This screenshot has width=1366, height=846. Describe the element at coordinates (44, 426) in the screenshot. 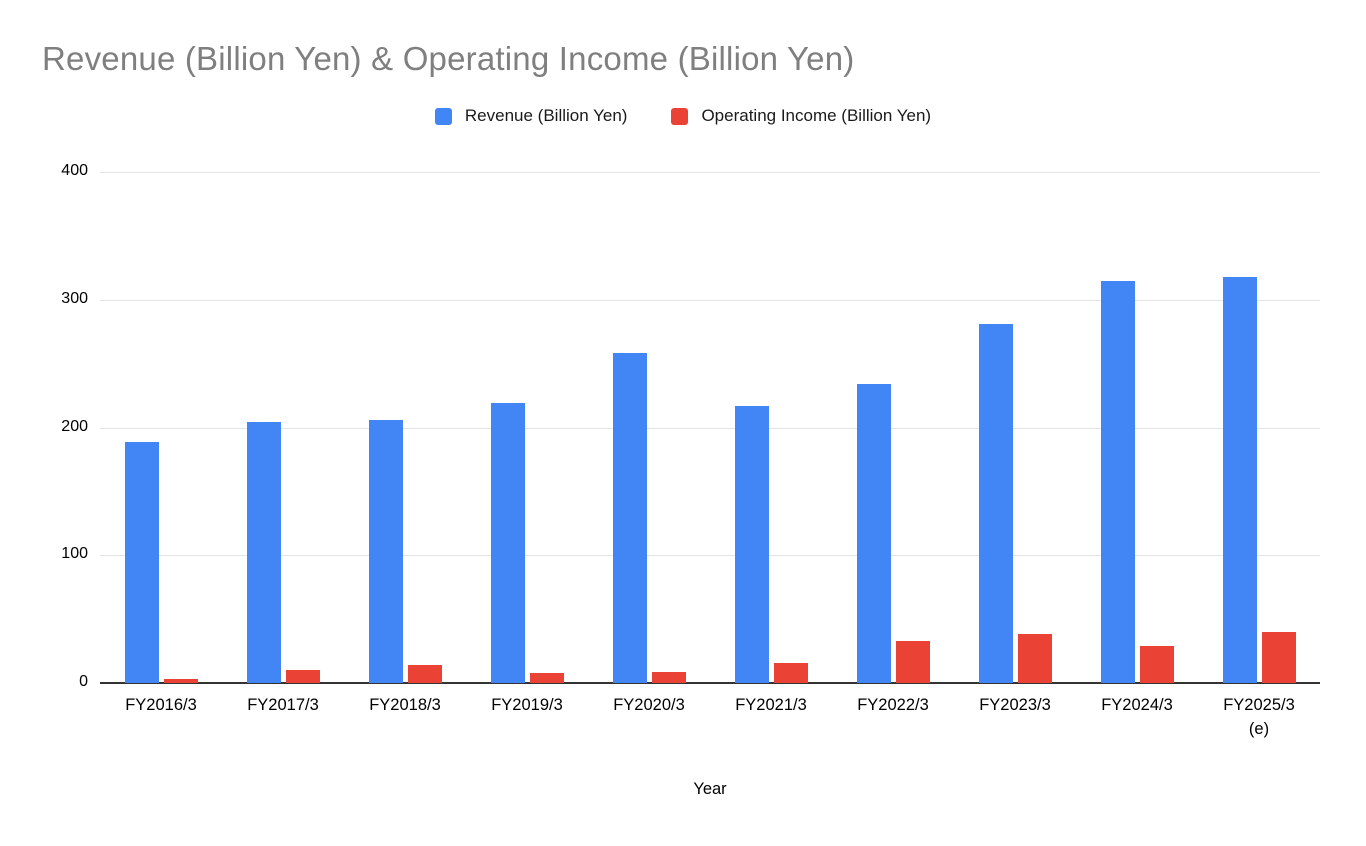

I see `y-axis-tick-labels: 0 100 200 300 400` at that location.